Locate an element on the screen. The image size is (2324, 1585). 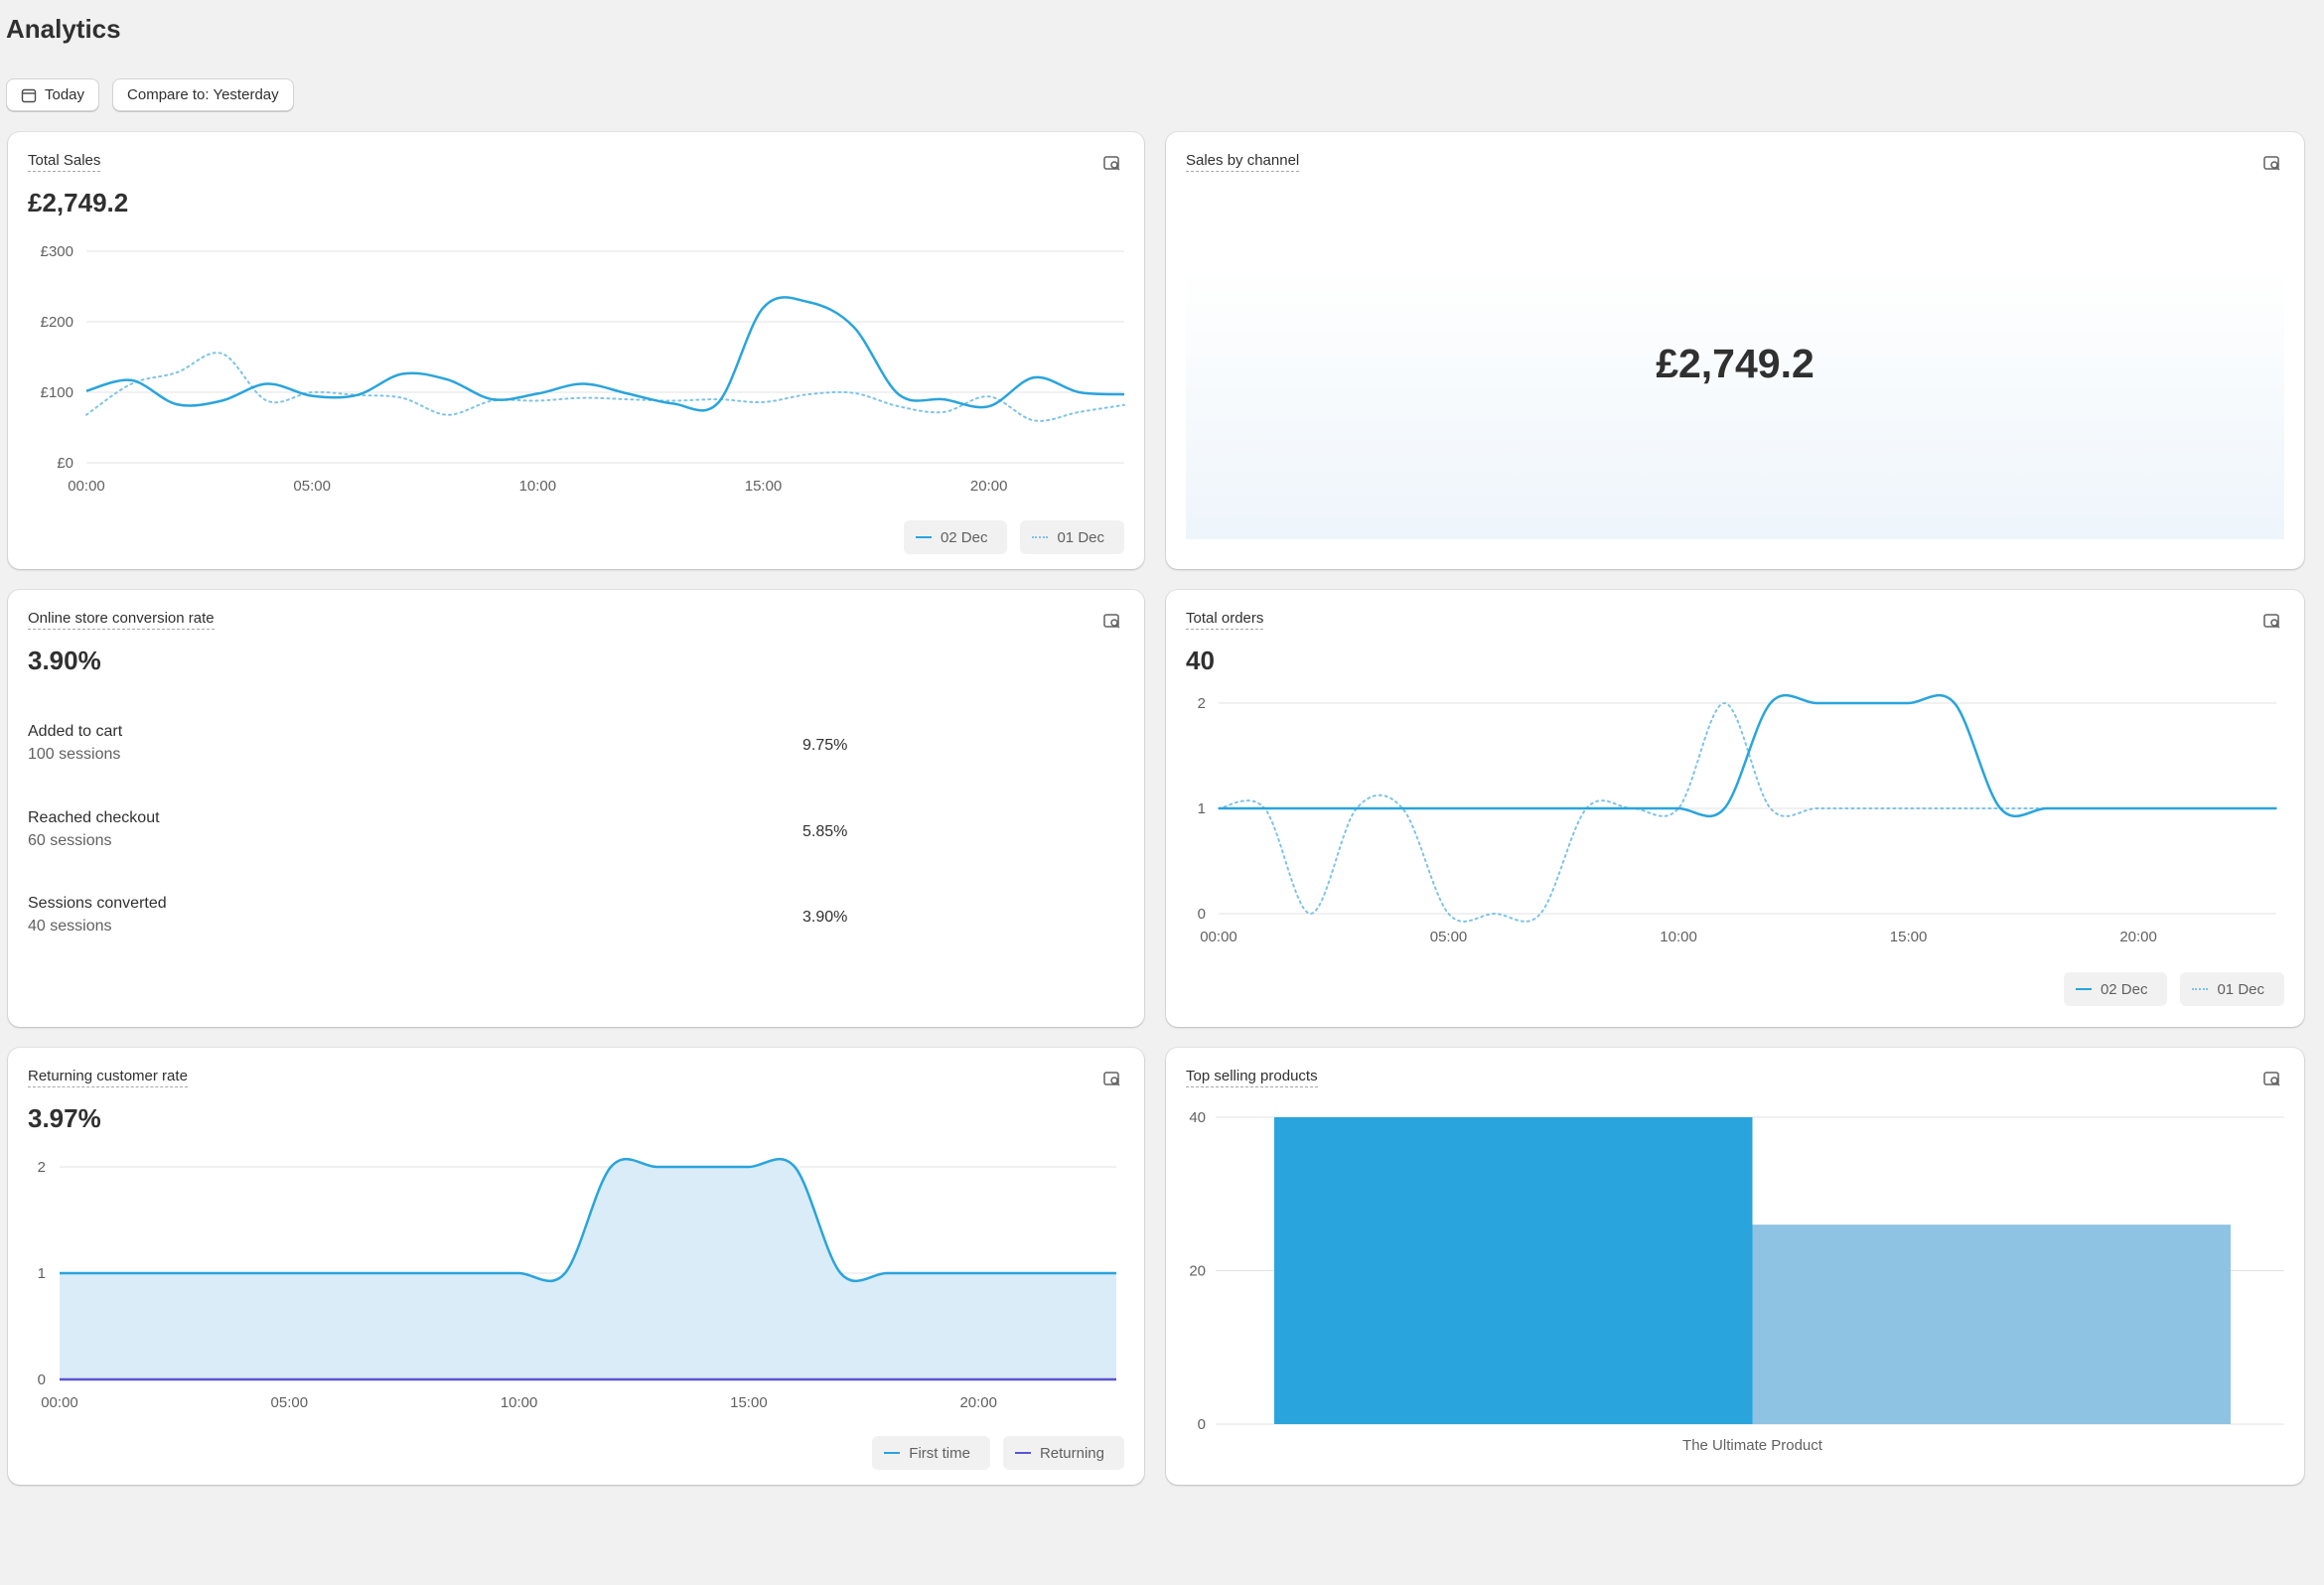
funnel-step-sessions: 100 sessions is located at coordinates (74, 754).